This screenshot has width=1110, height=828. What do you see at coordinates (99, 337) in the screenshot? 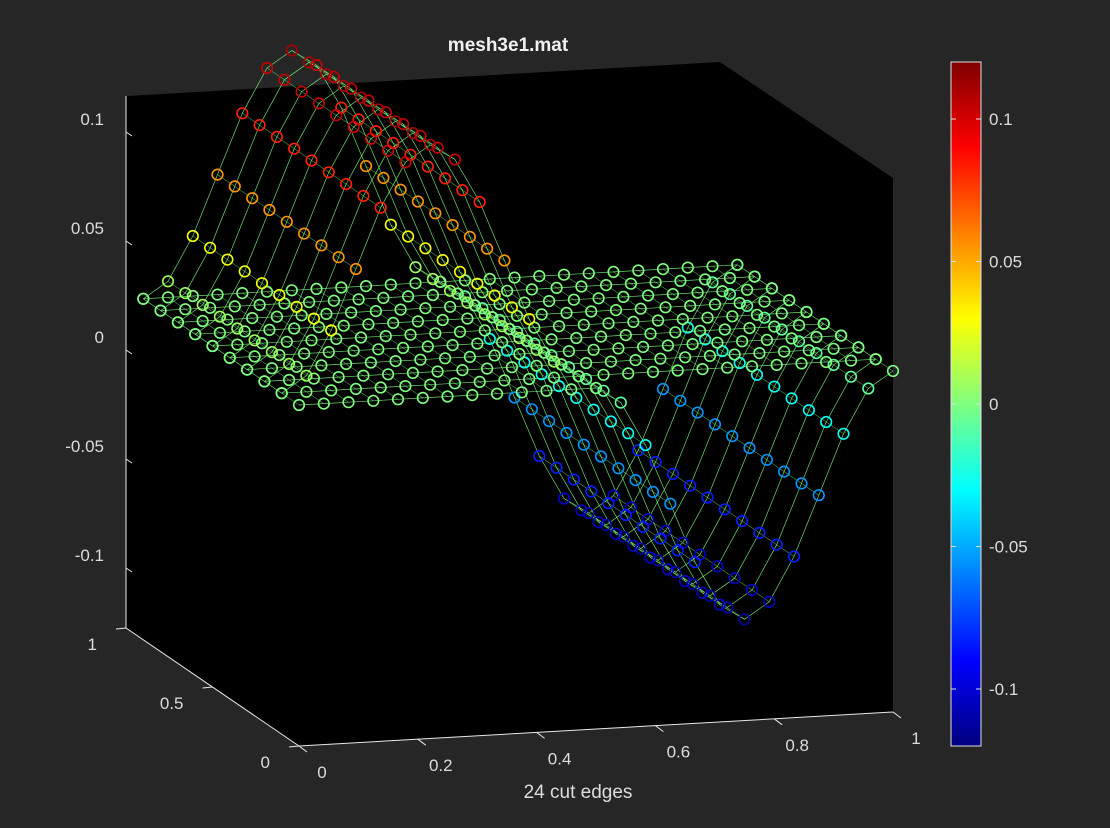
I see `z-tick-label: 0` at bounding box center [99, 337].